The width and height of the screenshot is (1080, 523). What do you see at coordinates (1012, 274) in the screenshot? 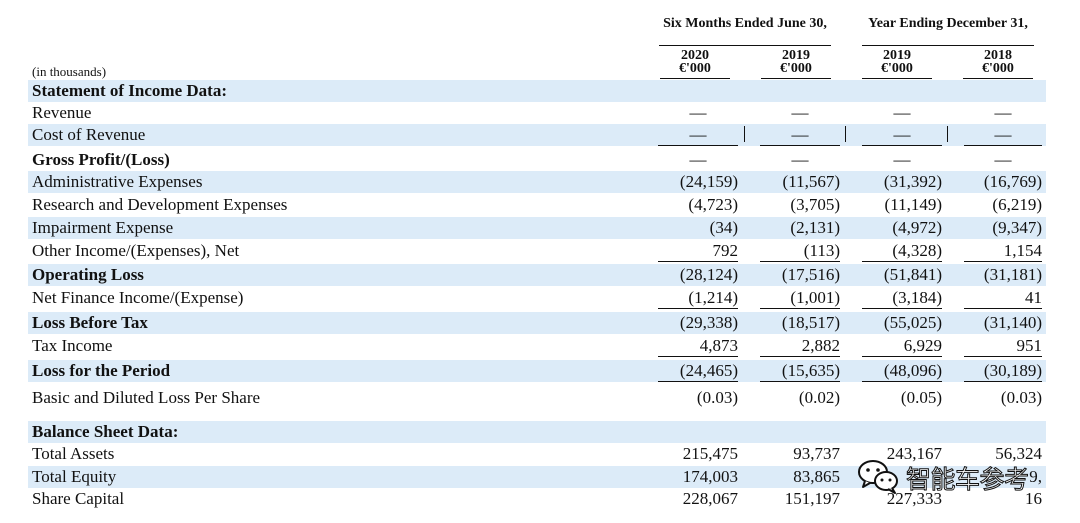
I see `value-cell: (31,181)` at bounding box center [1012, 274].